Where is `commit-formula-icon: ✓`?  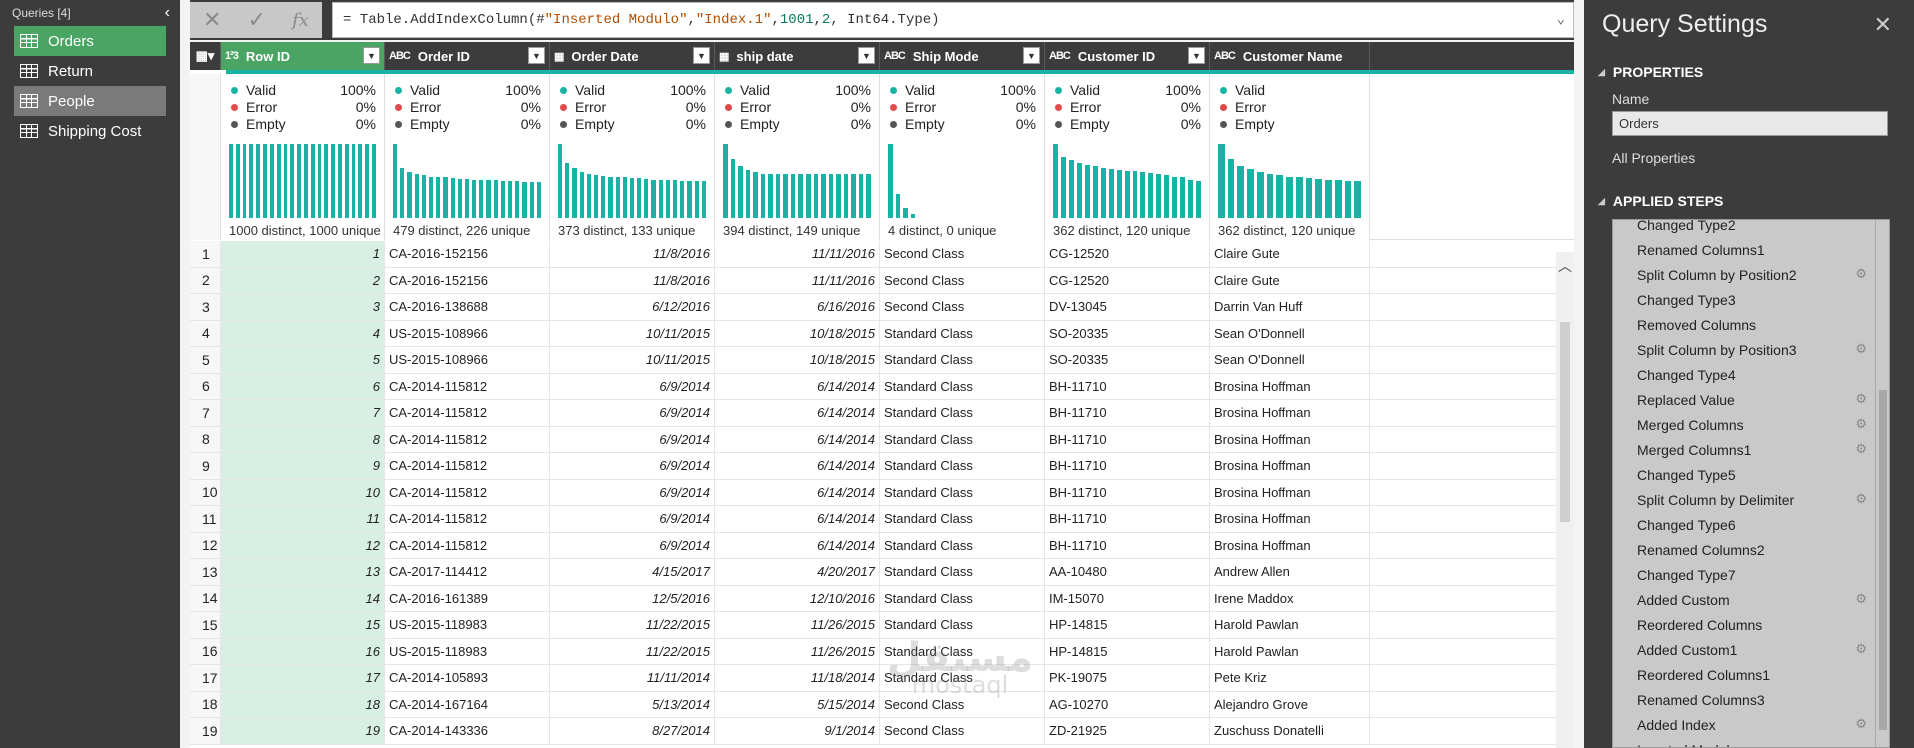
commit-formula-icon: ✓ is located at coordinates (257, 19).